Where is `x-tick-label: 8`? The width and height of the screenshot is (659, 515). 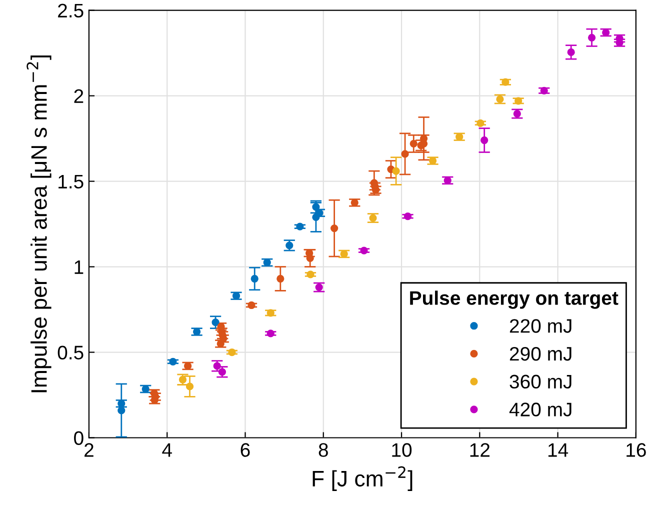 x-tick-label: 8 is located at coordinates (323, 450).